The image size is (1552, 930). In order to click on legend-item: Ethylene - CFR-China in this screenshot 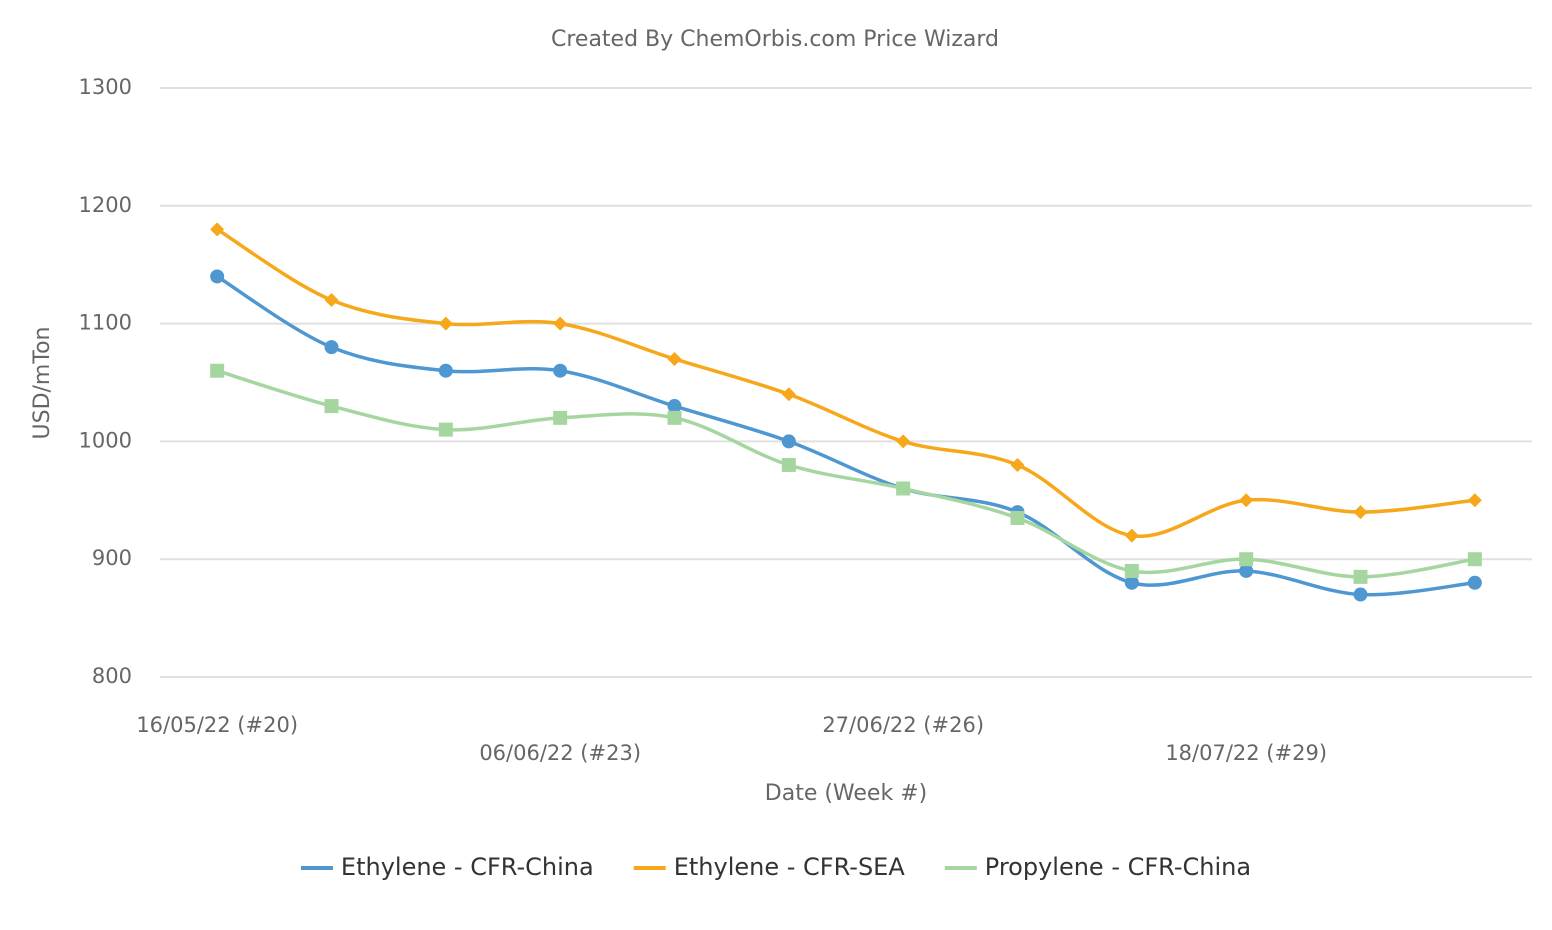, I will do `click(447, 867)`.